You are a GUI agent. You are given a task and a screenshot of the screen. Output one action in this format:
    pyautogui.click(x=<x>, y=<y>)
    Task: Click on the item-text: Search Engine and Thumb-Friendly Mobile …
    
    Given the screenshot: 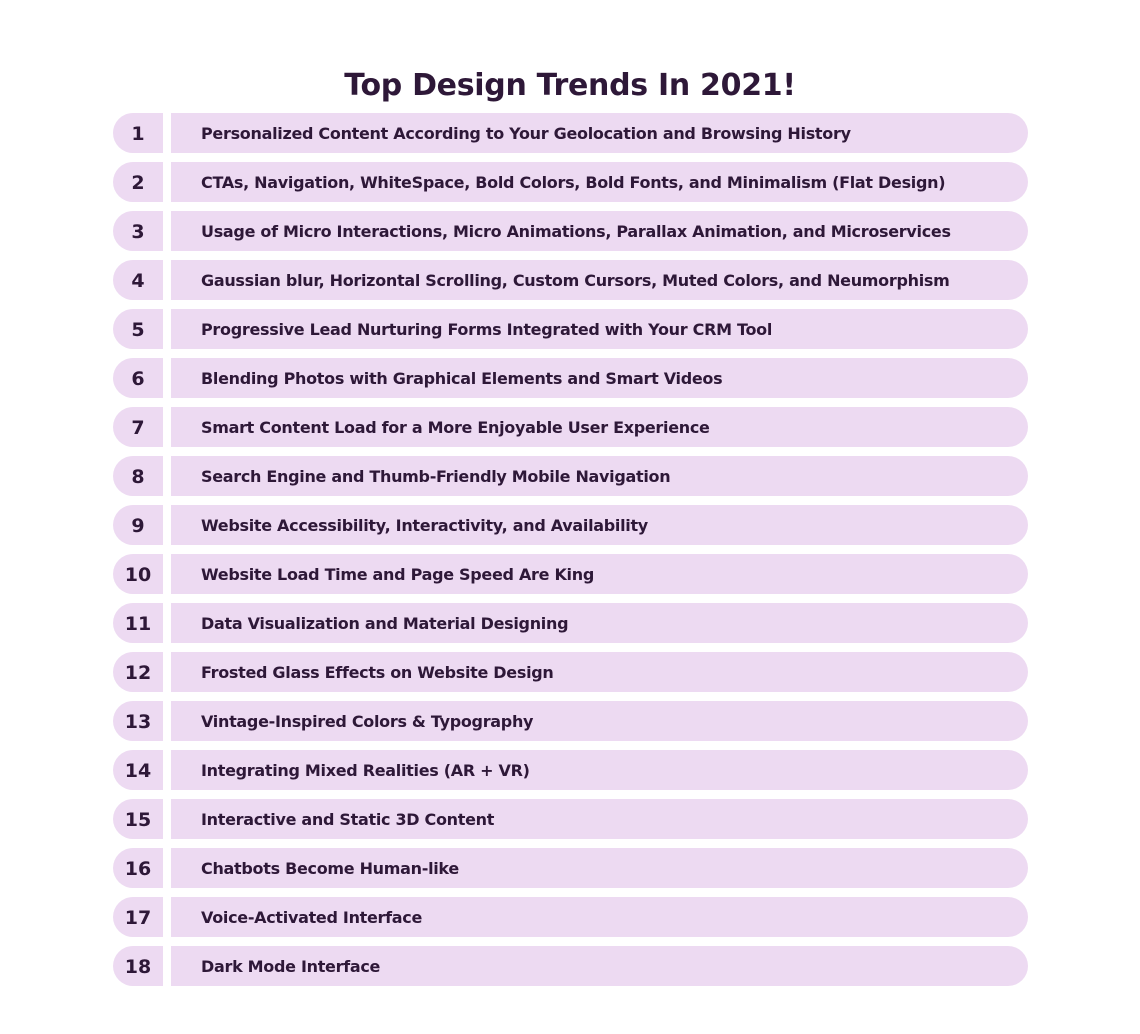 What is the action you would take?
    pyautogui.click(x=599, y=476)
    